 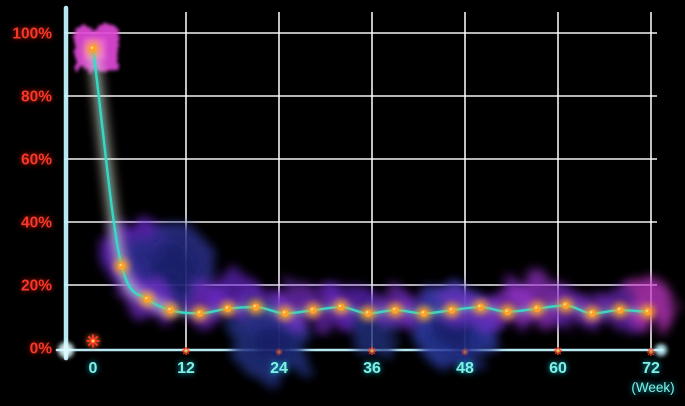 I want to click on y-tick-label: 60%, so click(x=36, y=160).